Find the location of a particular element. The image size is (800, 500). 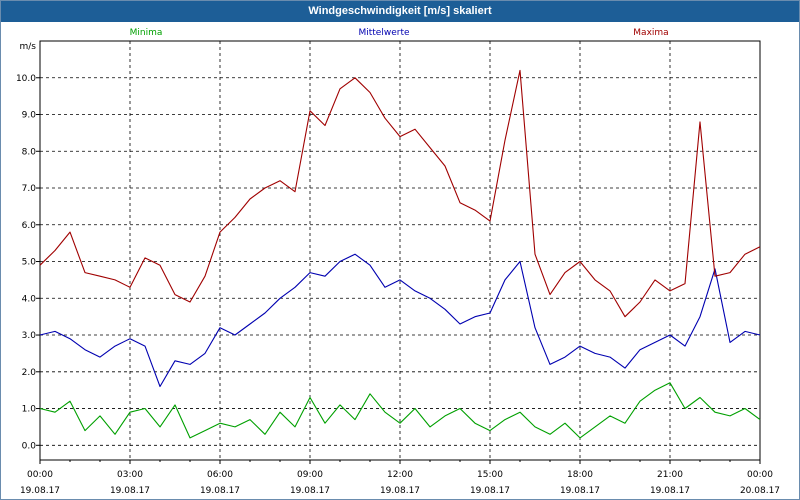

y-axis: 0.0 1.0 2.0 3.0 4.0 5.0 6.0 7.0 8.0 9.0 10.0 m/s is located at coordinates (28, 246).